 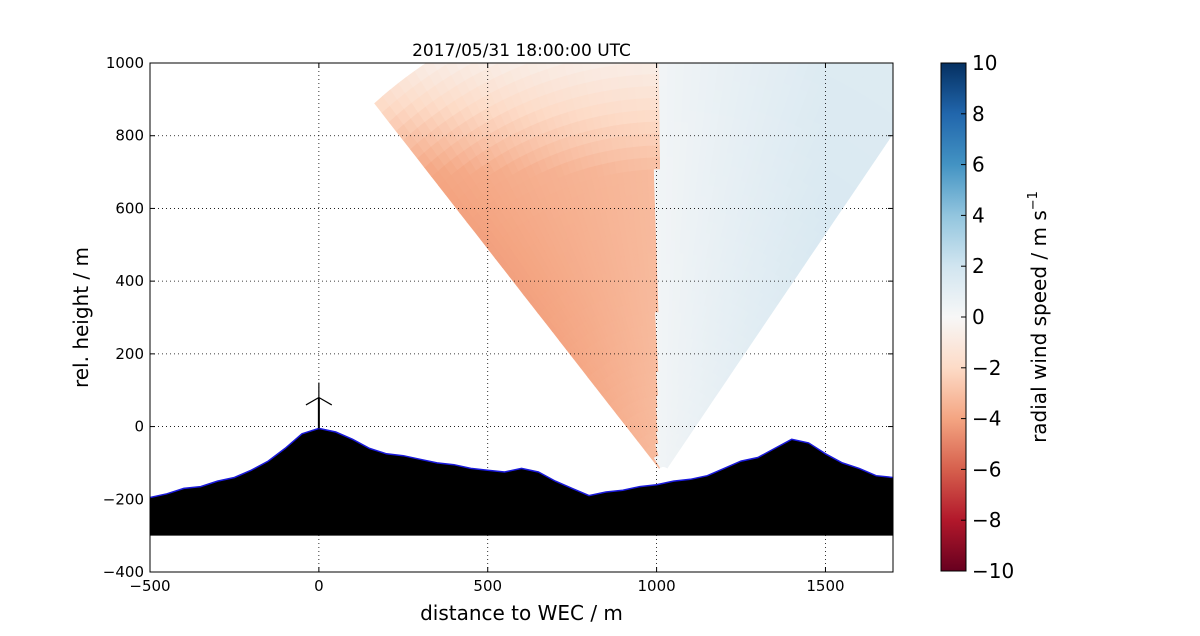 What do you see at coordinates (129, 281) in the screenshot?
I see `y-tick-label: 400` at bounding box center [129, 281].